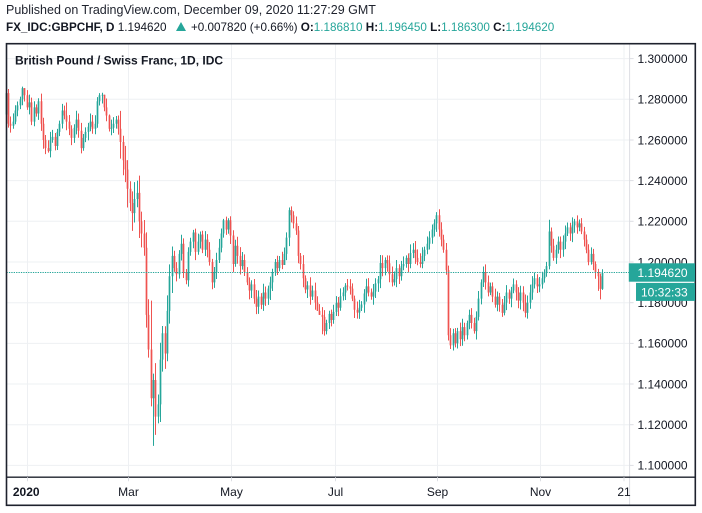 The height and width of the screenshot is (513, 702). Describe the element at coordinates (26, 492) in the screenshot. I see `svg-text: 2020` at that location.